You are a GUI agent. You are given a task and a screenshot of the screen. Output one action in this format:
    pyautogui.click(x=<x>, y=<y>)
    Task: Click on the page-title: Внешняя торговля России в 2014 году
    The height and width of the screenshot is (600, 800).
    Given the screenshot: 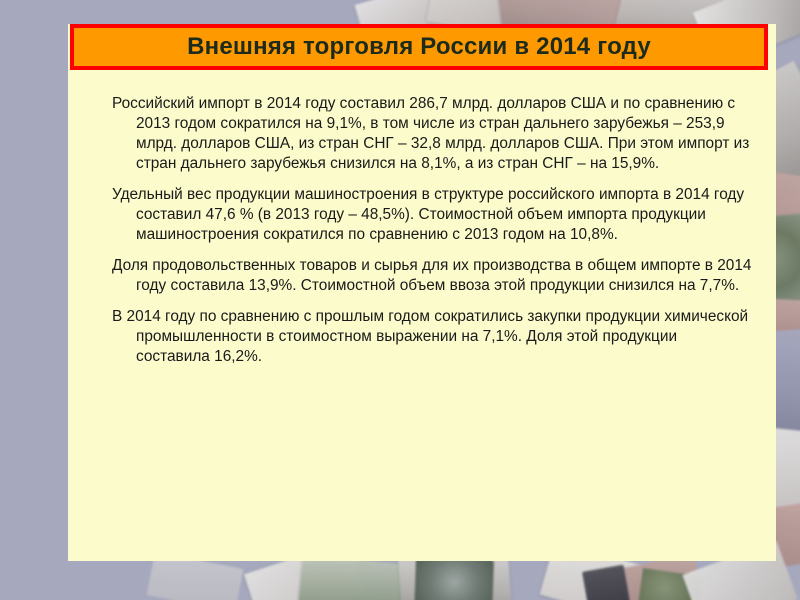 What is the action you would take?
    pyautogui.click(x=419, y=46)
    